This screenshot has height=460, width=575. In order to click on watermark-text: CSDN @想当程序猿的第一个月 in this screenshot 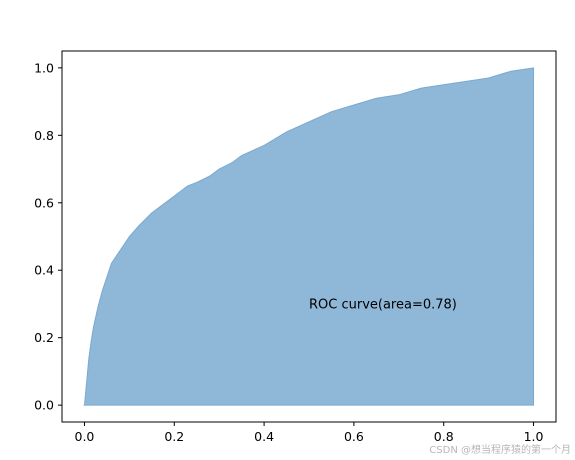, I will do `click(500, 449)`.